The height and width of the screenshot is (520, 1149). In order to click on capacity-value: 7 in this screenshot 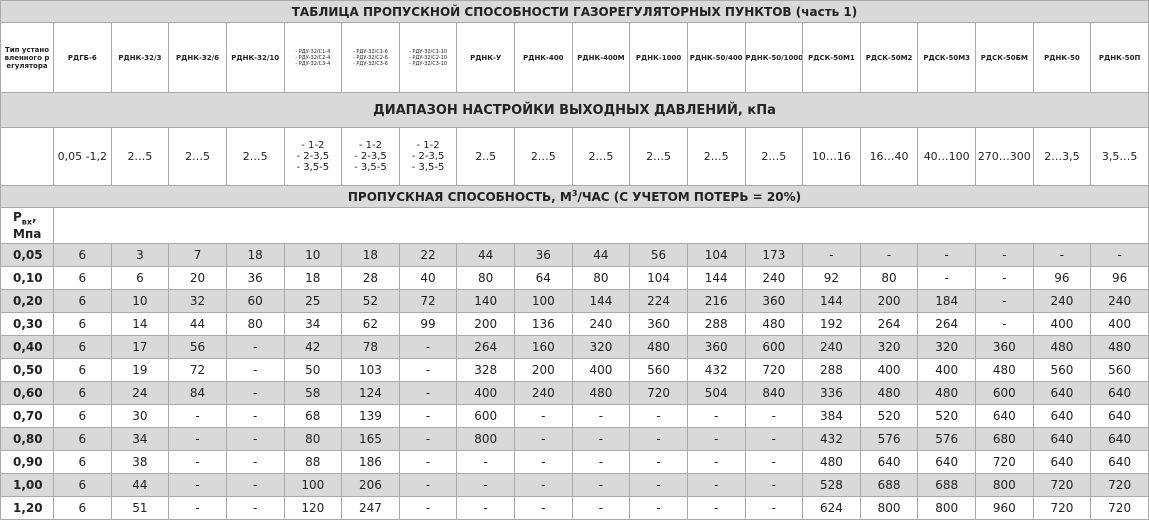, I will do `click(197, 255)`.